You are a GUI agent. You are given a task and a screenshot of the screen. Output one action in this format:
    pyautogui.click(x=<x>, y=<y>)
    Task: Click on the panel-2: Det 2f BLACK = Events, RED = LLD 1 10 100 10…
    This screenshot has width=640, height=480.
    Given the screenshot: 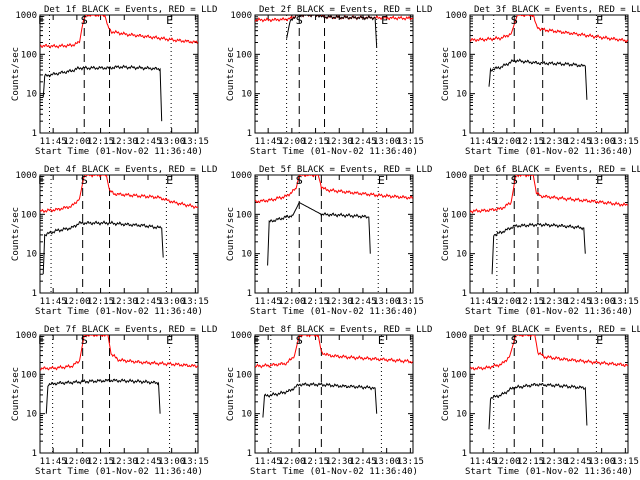 What is the action you would take?
    pyautogui.click(x=329, y=81)
    